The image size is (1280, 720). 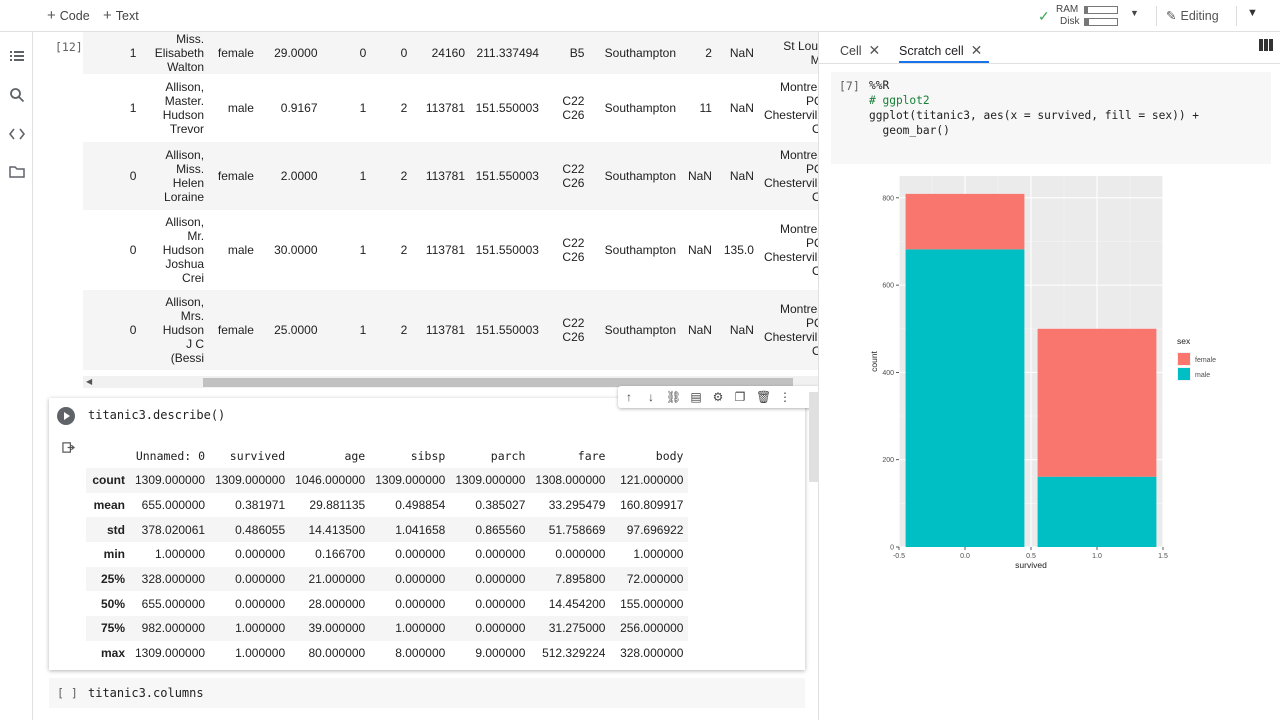 I want to click on gear-icon: ⚙, so click(x=718, y=397).